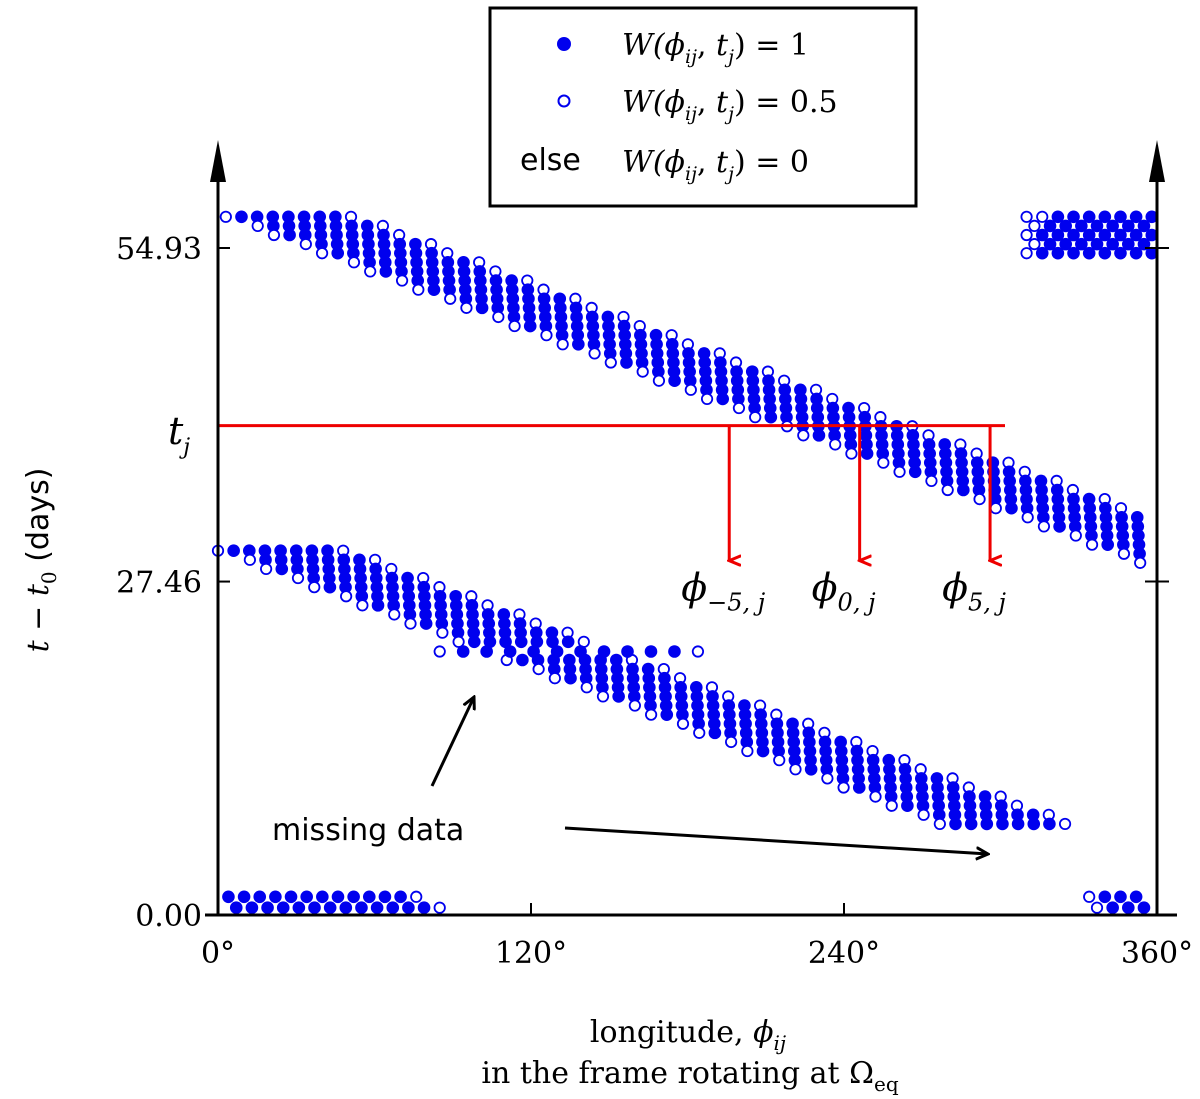  Describe the element at coordinates (730, 105) in the screenshot. I see `legend-entry-2: W(ϕij, tj) = 0.5` at that location.